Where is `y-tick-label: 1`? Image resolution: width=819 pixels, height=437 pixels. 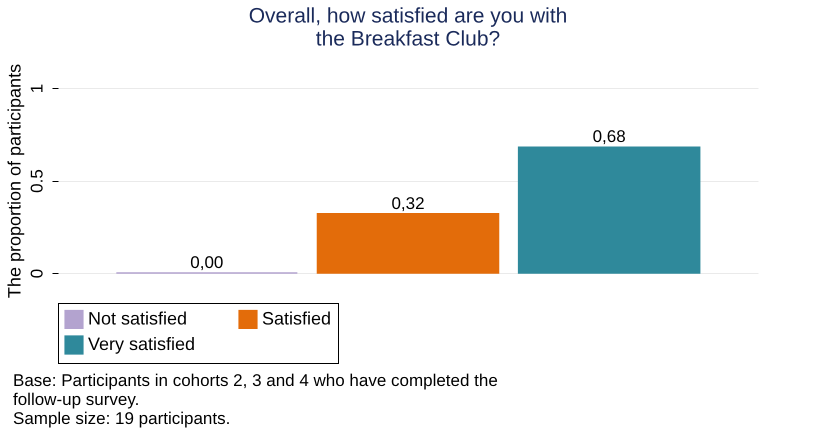 y-tick-label: 1 is located at coordinates (37, 89).